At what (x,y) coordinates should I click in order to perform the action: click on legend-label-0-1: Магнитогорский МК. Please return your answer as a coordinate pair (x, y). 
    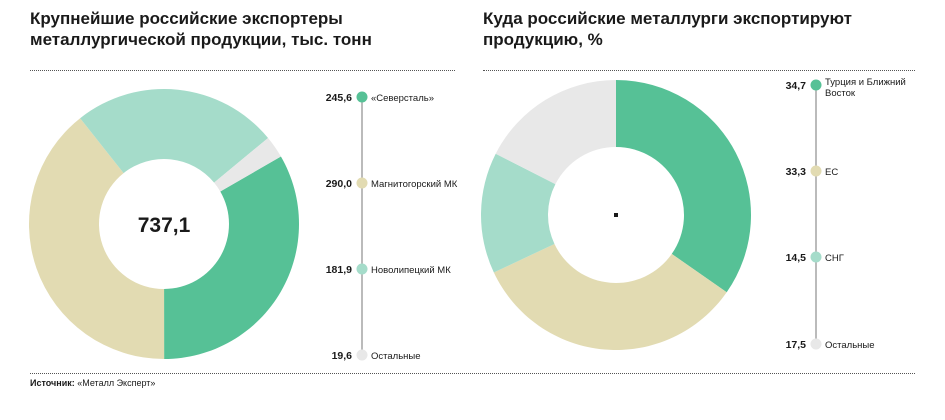
    Looking at the image, I should click on (414, 184).